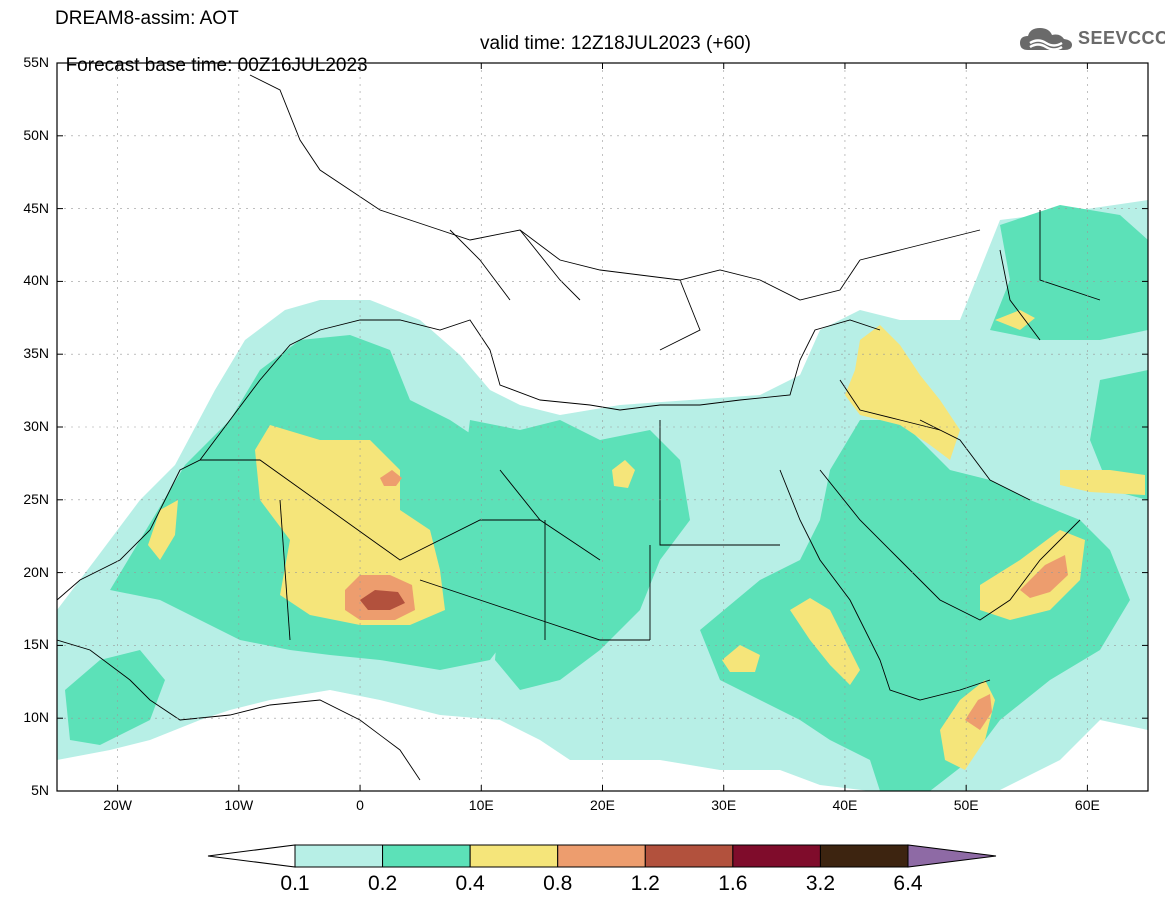 This screenshot has height=905, width=1165. What do you see at coordinates (1102, 482) in the screenshot?
I see `aot-band-0.4-gulf` at bounding box center [1102, 482].